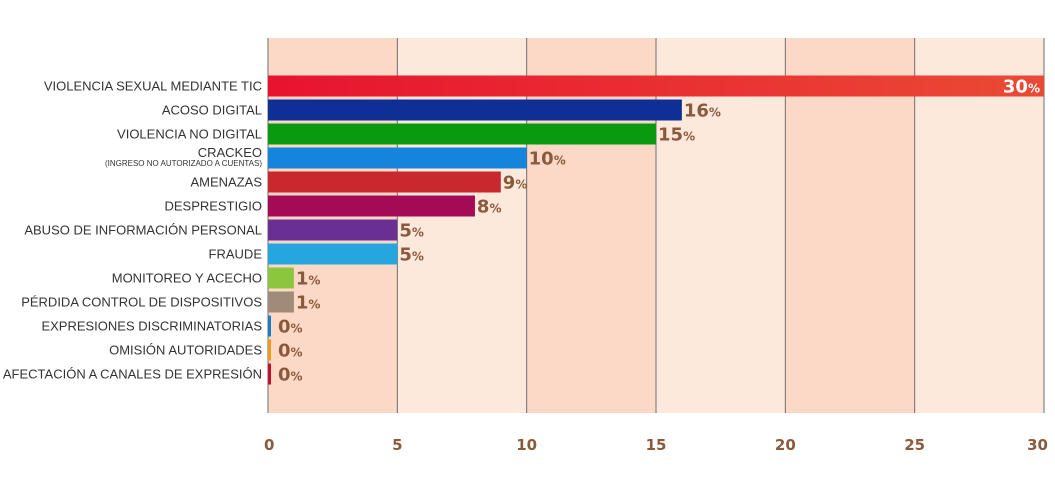  Describe the element at coordinates (226, 182) in the screenshot. I see `category-label: AMENAZAS` at that location.